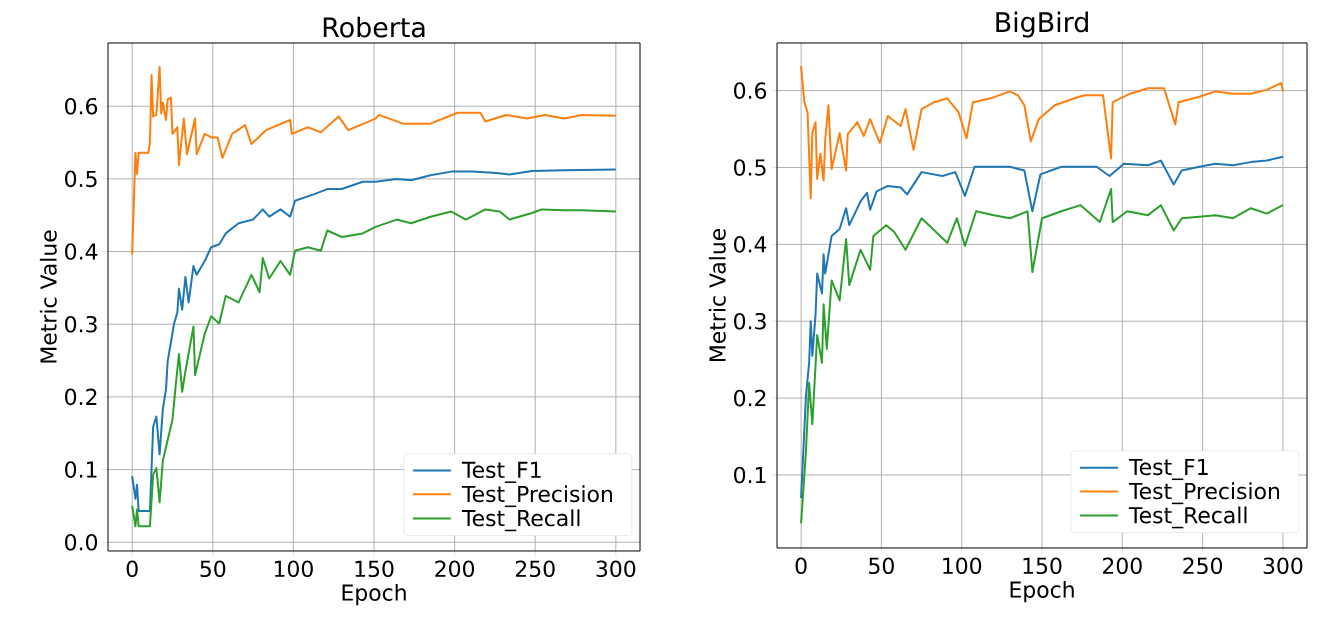 This screenshot has width=1327, height=633. What do you see at coordinates (374, 27) in the screenshot?
I see `chart-title: Roberta` at bounding box center [374, 27].